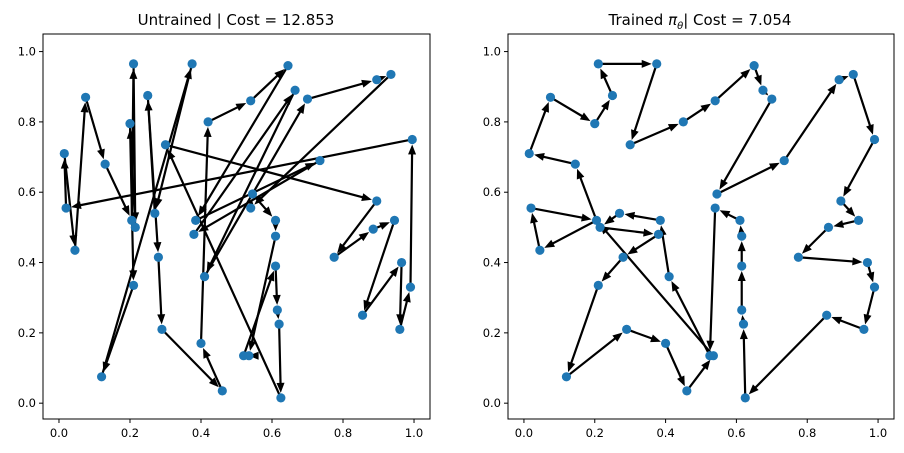 The height and width of the screenshot is (453, 904). I want to click on x-tick-label: 0.8, so click(343, 433).